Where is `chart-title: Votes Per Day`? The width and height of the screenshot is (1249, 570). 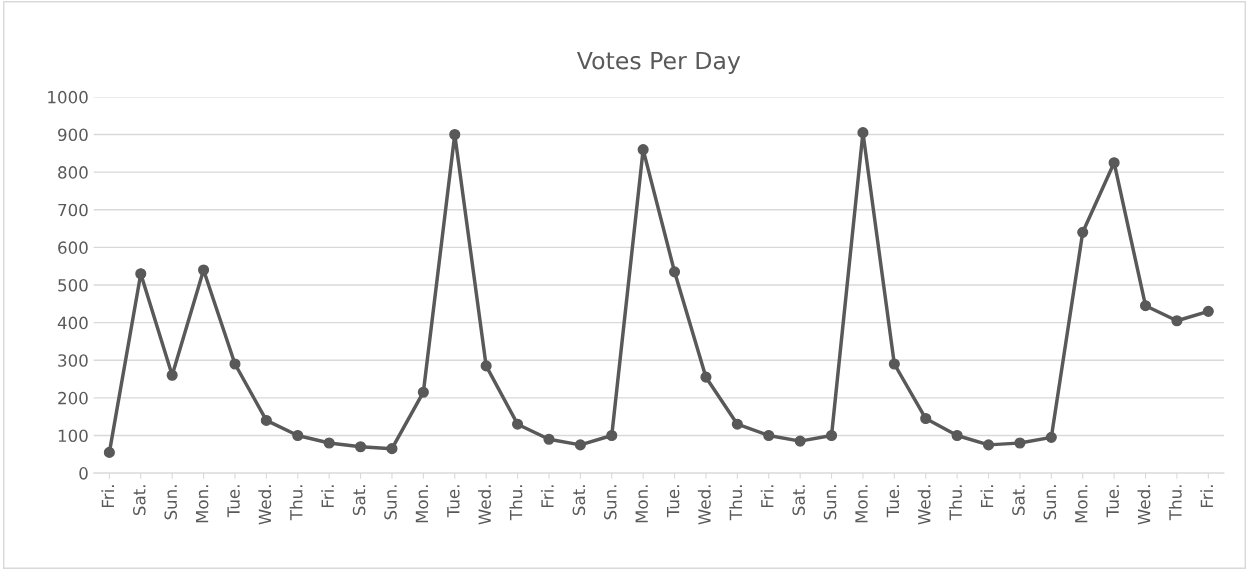 chart-title: Votes Per Day is located at coordinates (658, 63).